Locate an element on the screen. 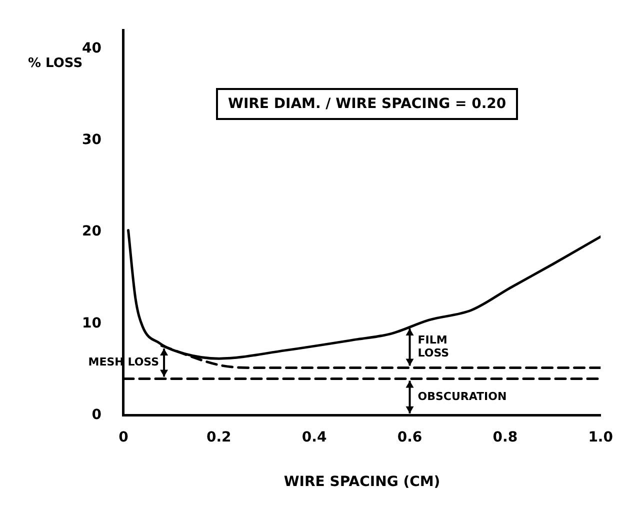 This screenshot has height=505, width=627. y-tick-label: 40 is located at coordinates (92, 48).